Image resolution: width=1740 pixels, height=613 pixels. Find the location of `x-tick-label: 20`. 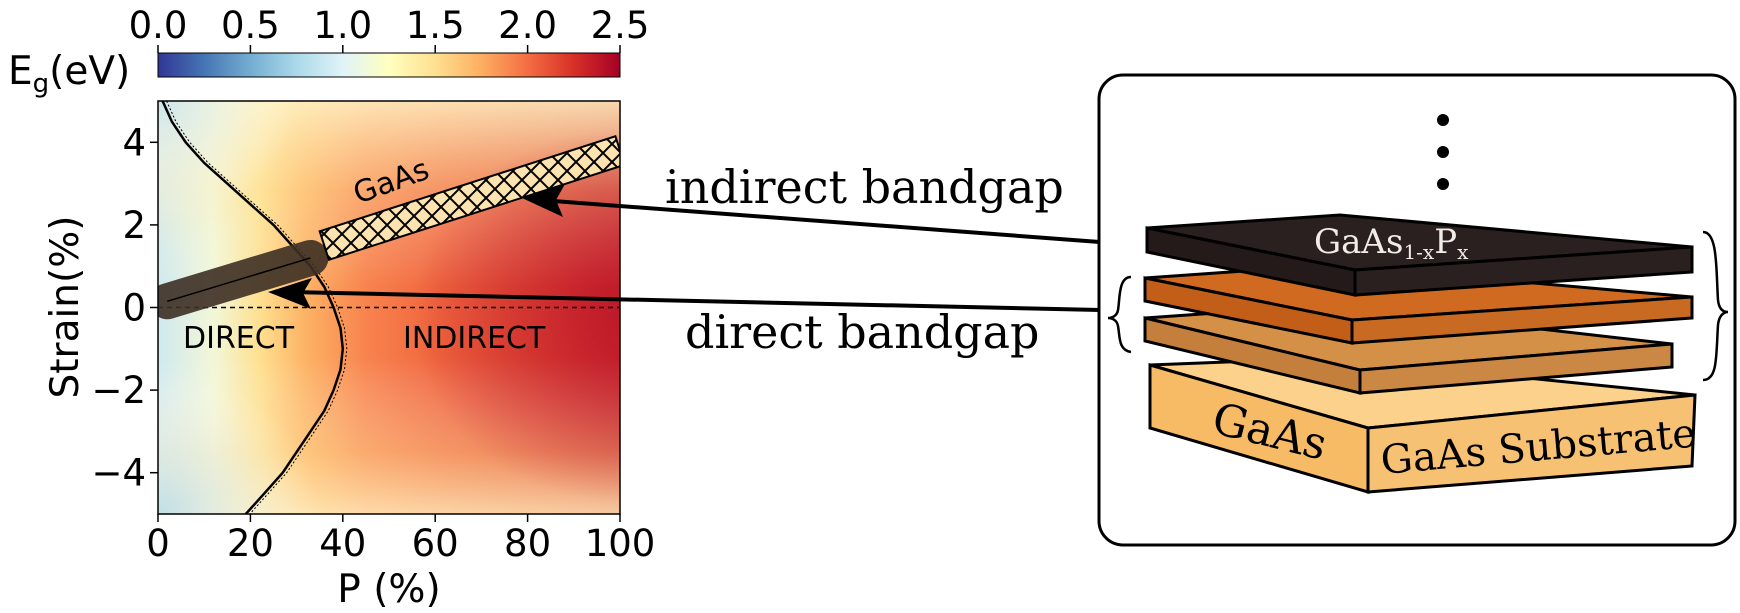

x-tick-label: 20 is located at coordinates (250, 543).